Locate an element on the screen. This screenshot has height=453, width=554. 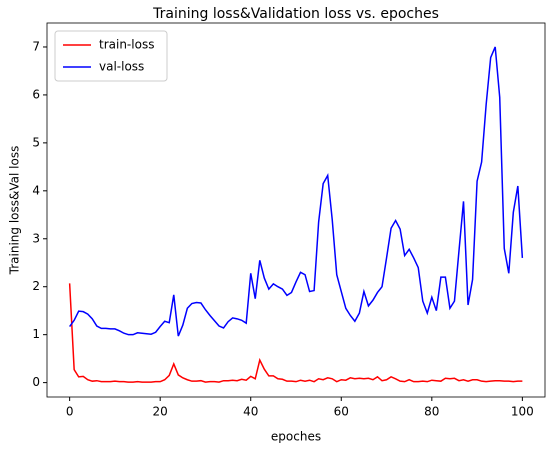
legend-label: val-loss is located at coordinates (121, 67).